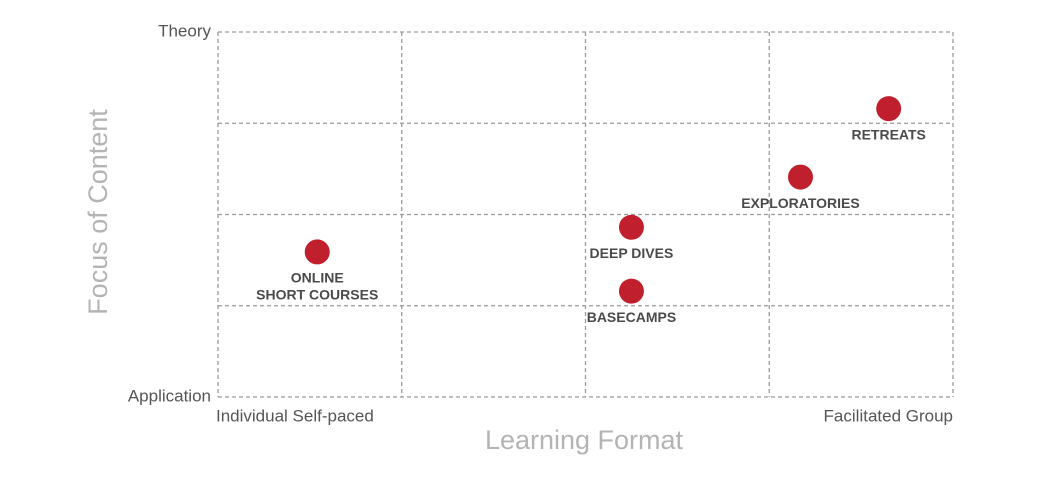 This screenshot has height=480, width=1040. Describe the element at coordinates (317, 278) in the screenshot. I see `point-label: ONLINE` at that location.